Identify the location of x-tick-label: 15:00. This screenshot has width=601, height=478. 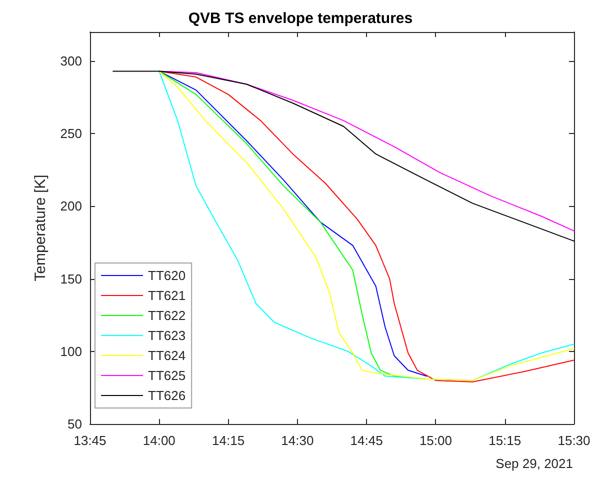
(435, 440).